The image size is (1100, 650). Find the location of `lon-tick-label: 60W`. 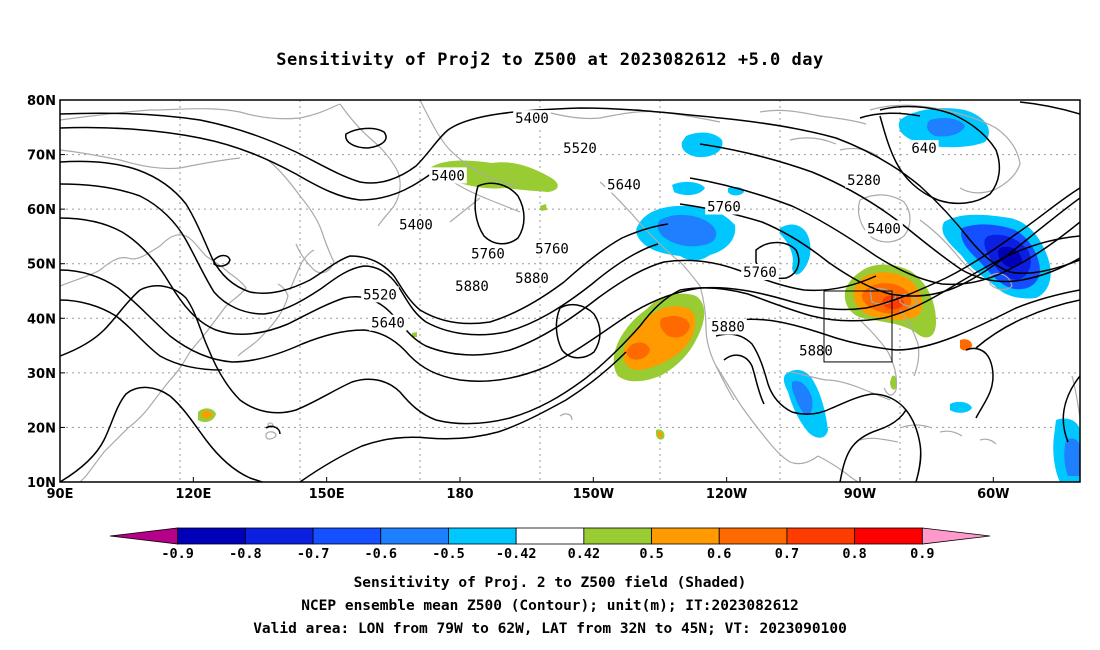

lon-tick-label: 60W is located at coordinates (993, 494).